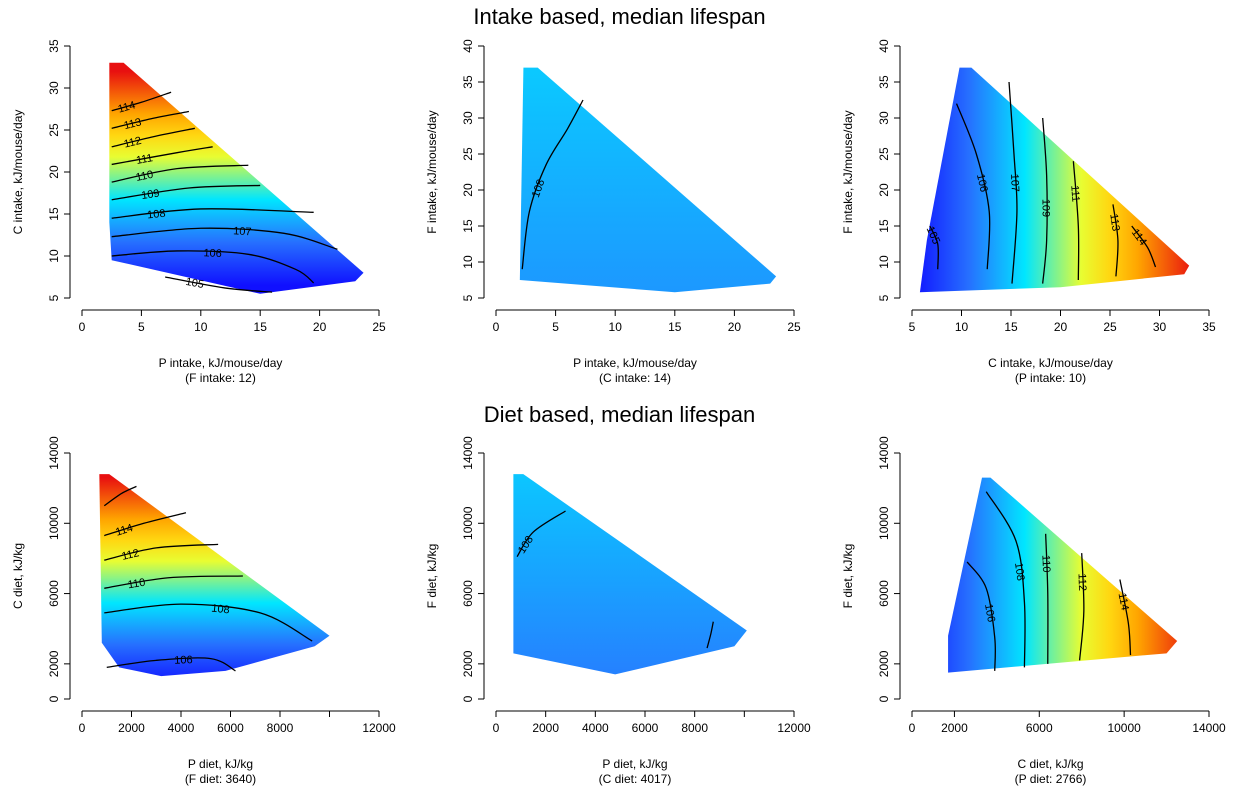 This screenshot has height=794, width=1239. I want to click on panel-1-y-tick-label: 15, so click(54, 214).